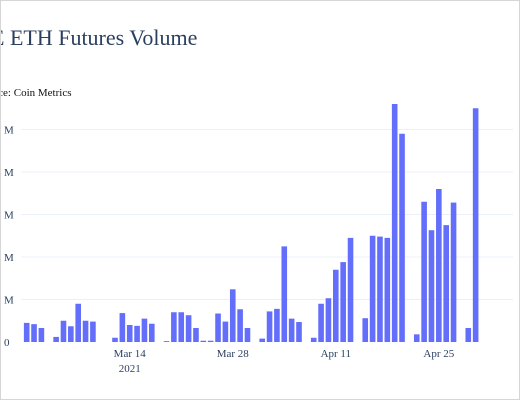 The width and height of the screenshot is (520, 400). What do you see at coordinates (7, 343) in the screenshot?
I see `y-tick-label: 0` at bounding box center [7, 343].